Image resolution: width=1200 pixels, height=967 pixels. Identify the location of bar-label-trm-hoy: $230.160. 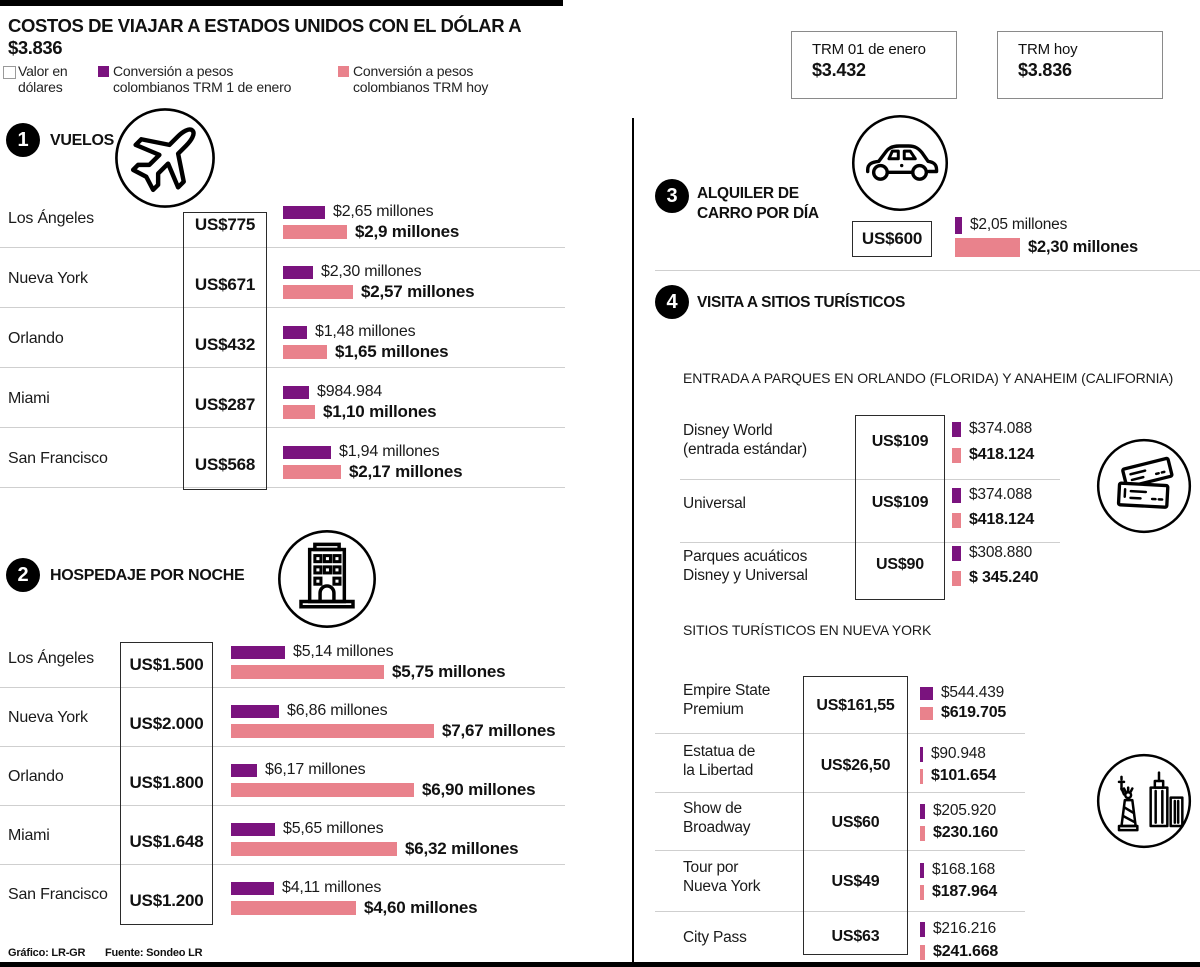
(966, 832).